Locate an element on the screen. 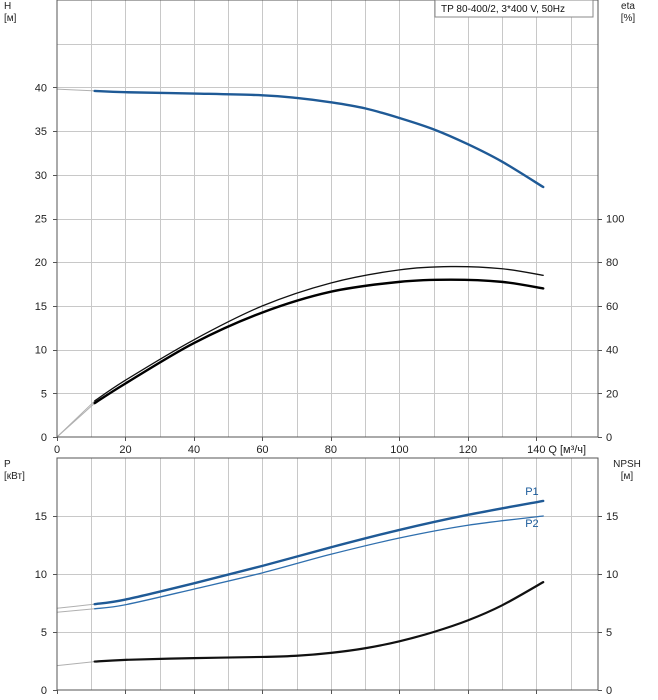  right-tick-label: 40 is located at coordinates (612, 351).